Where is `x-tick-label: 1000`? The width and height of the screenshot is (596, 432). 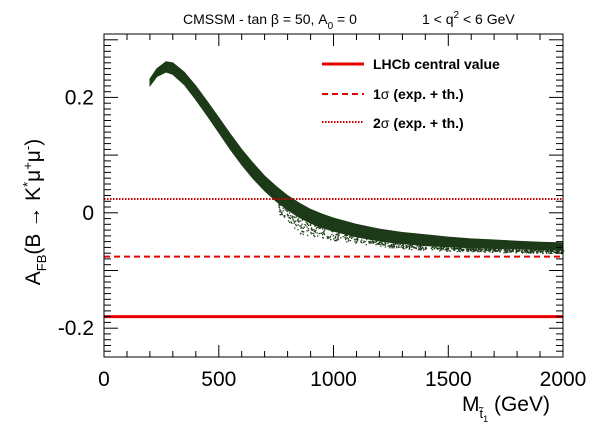
x-tick-label: 1000 is located at coordinates (333, 379).